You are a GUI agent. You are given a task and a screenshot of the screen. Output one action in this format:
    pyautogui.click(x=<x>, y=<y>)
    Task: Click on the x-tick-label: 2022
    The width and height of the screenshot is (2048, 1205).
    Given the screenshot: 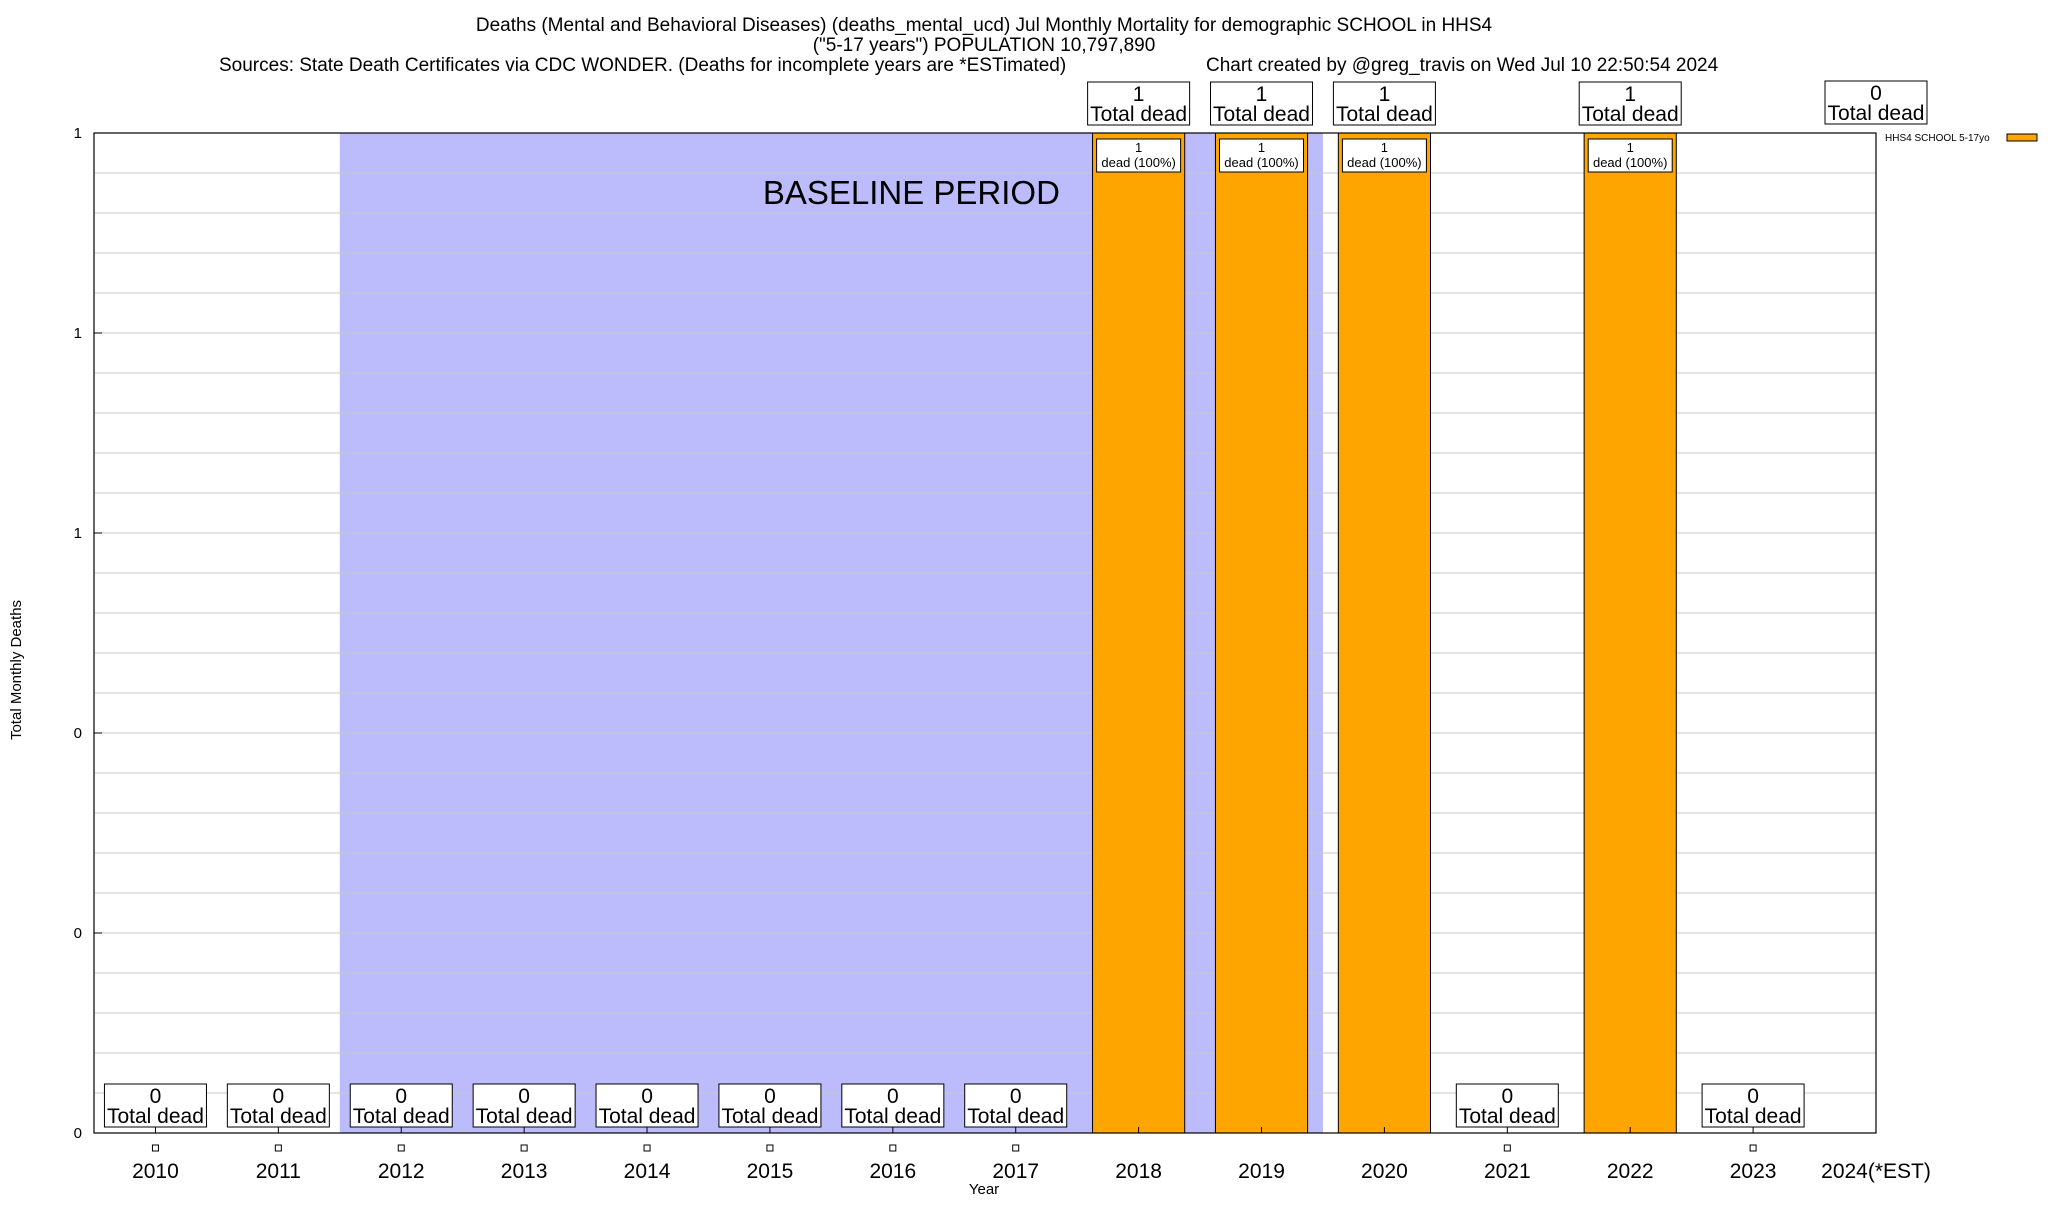 What is the action you would take?
    pyautogui.click(x=1630, y=1171)
    